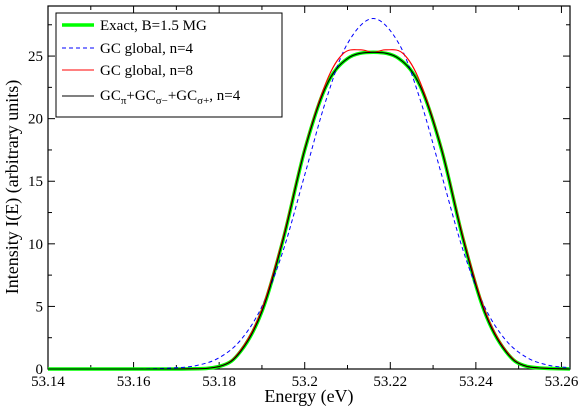 Image resolution: width=578 pixels, height=411 pixels. Describe the element at coordinates (305, 382) in the screenshot. I see `x-tick-label: 53.2` at that location.